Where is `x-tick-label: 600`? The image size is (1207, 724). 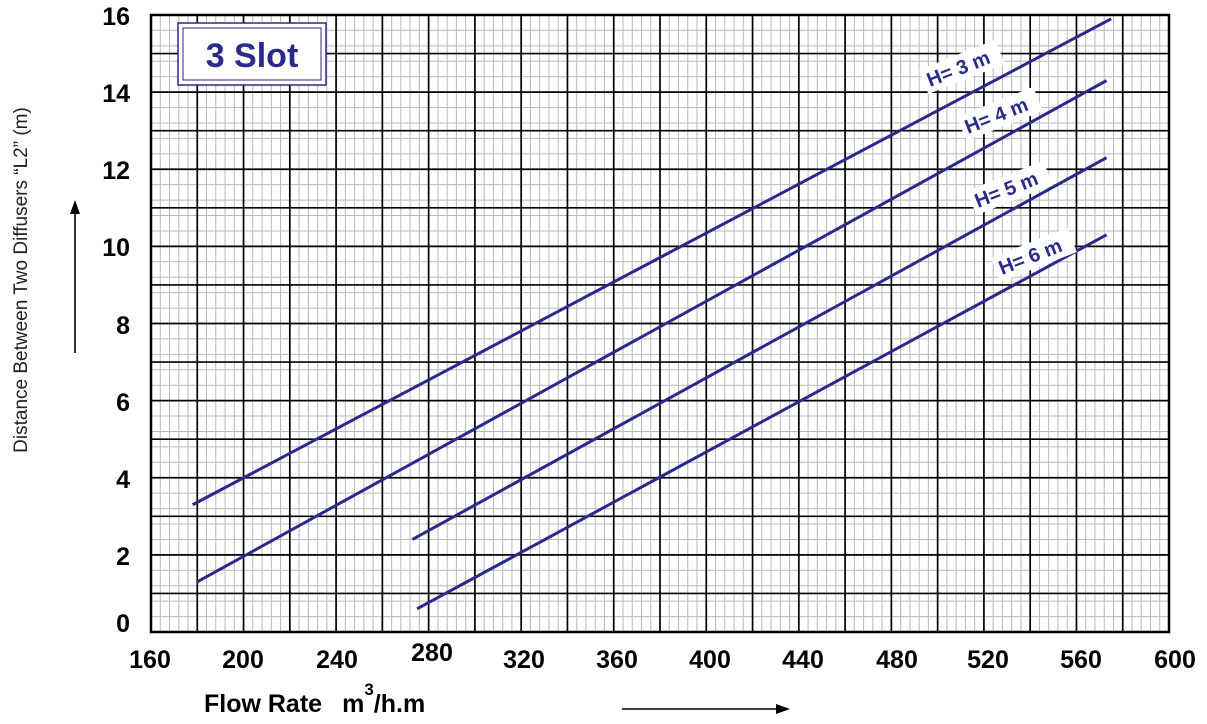 x-tick-label: 600 is located at coordinates (1175, 660).